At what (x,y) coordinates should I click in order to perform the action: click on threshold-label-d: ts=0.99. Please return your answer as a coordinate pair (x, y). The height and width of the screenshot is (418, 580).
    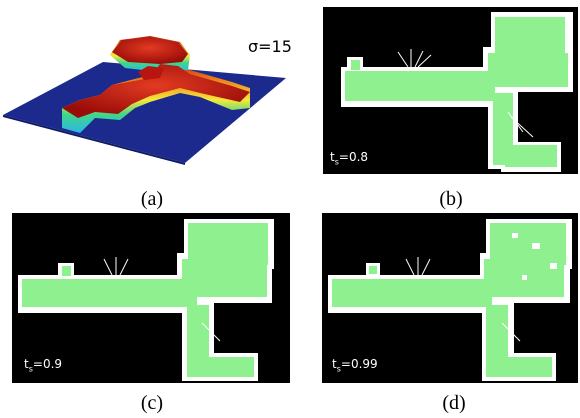
    Looking at the image, I should click on (355, 365).